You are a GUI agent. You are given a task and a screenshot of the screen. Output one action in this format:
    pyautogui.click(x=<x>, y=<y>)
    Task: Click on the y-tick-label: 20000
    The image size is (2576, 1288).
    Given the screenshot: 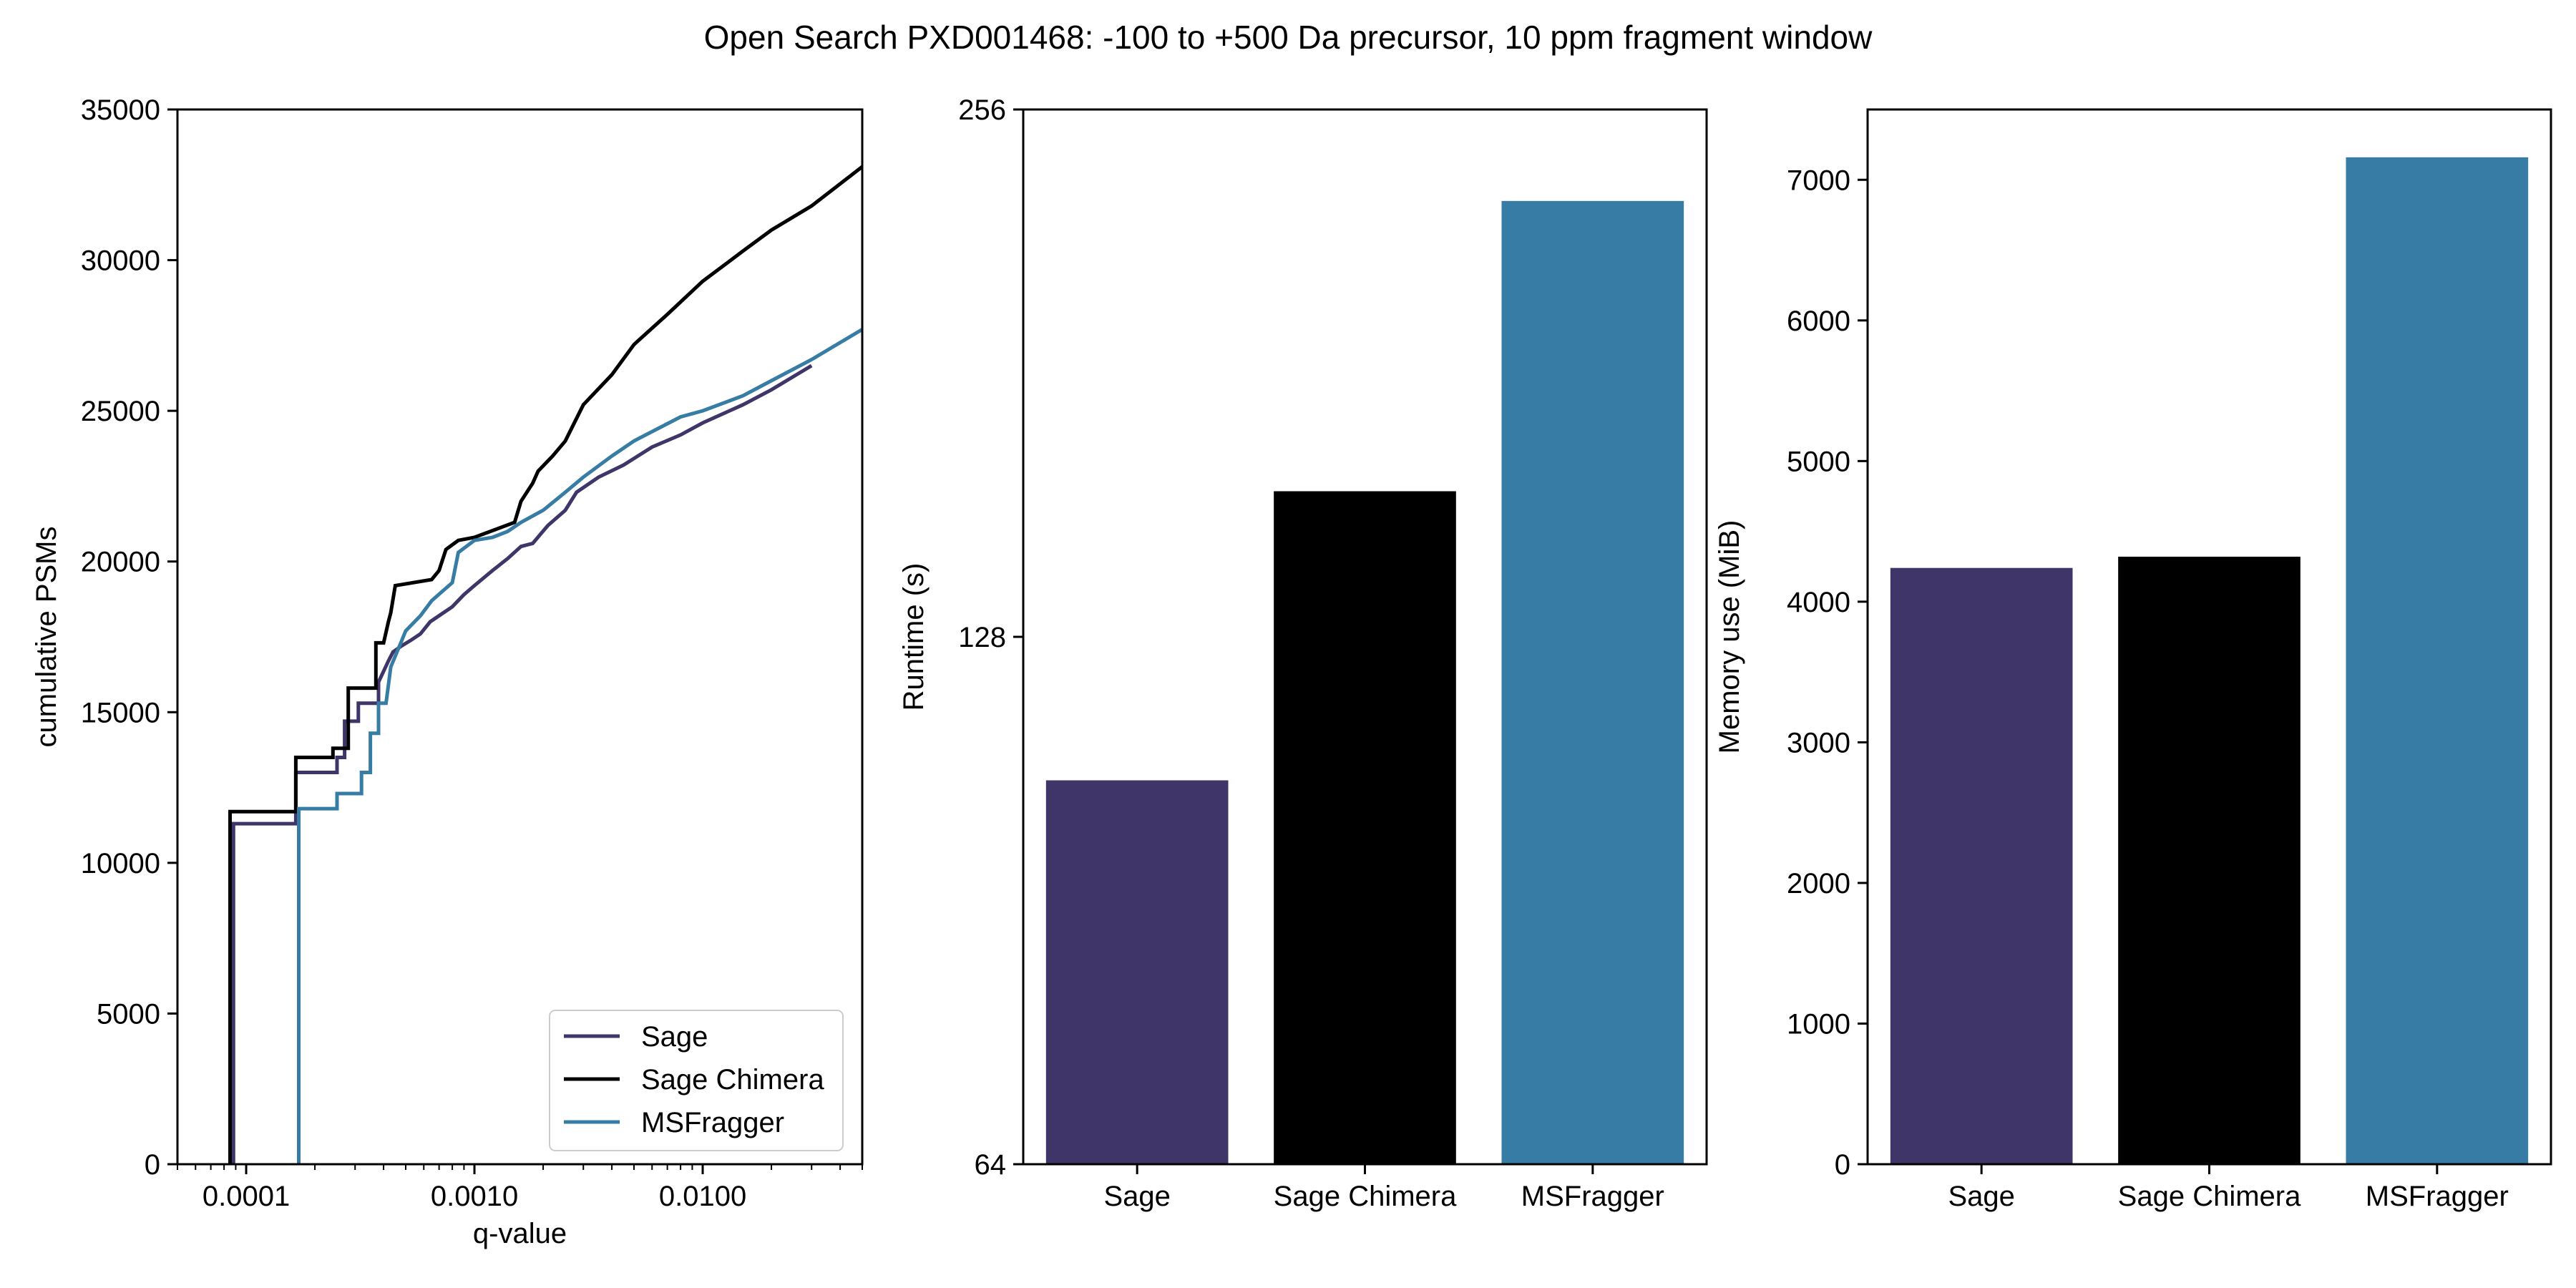 What is the action you would take?
    pyautogui.click(x=120, y=562)
    